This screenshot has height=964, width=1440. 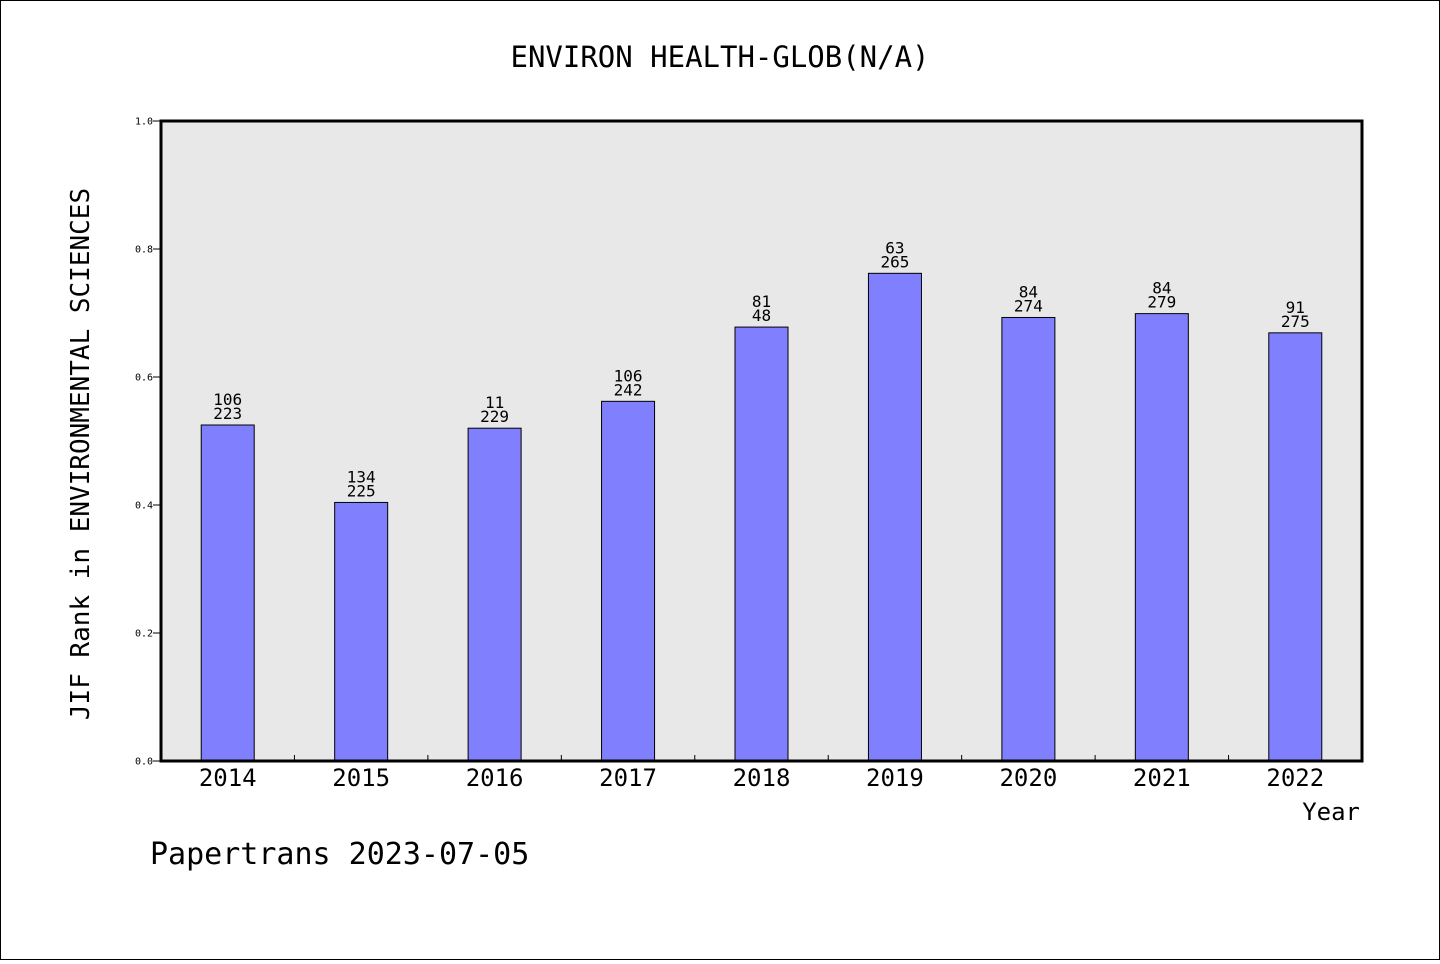 I want to click on x-tick-label: 2014, so click(x=228, y=778).